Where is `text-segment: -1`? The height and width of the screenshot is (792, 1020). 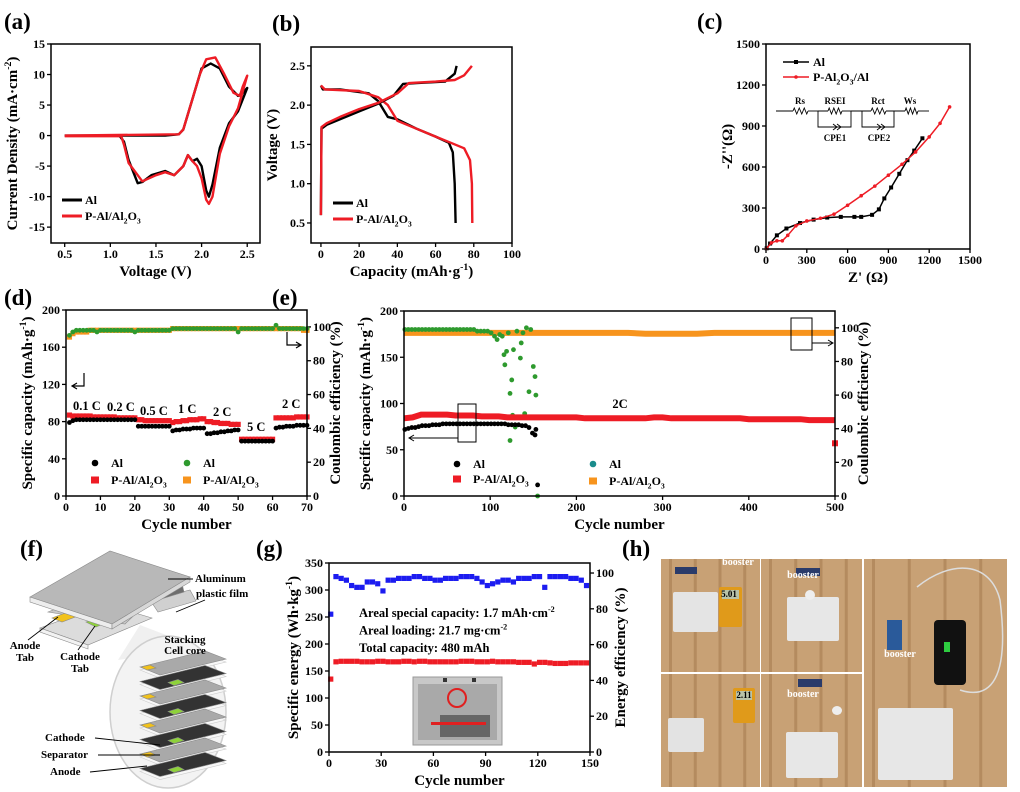
text-segment: -1 is located at coordinates (289, 585).